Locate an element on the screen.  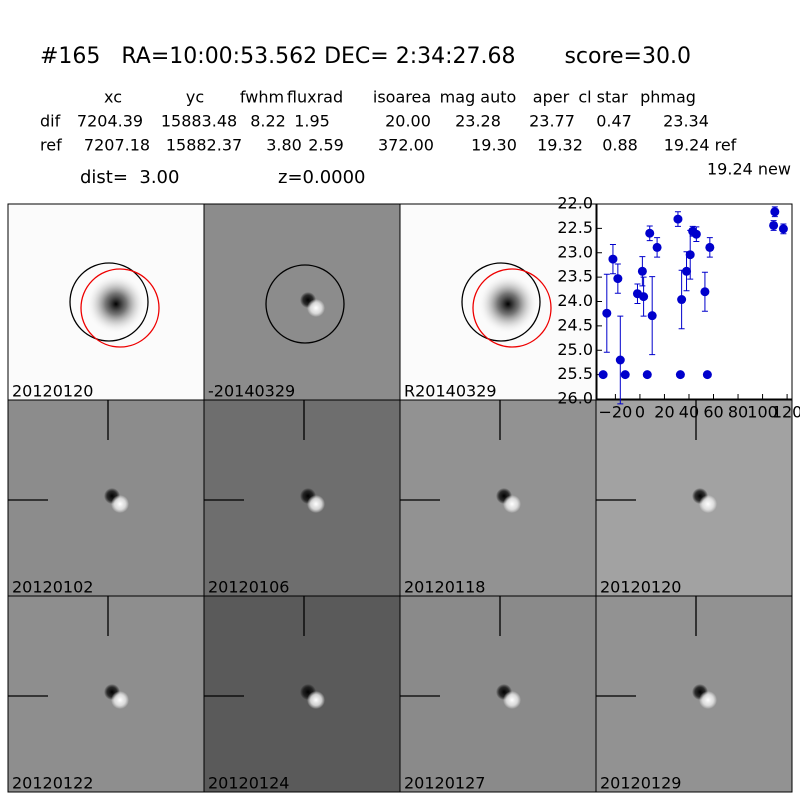
cell: 20.00 is located at coordinates (408, 121).